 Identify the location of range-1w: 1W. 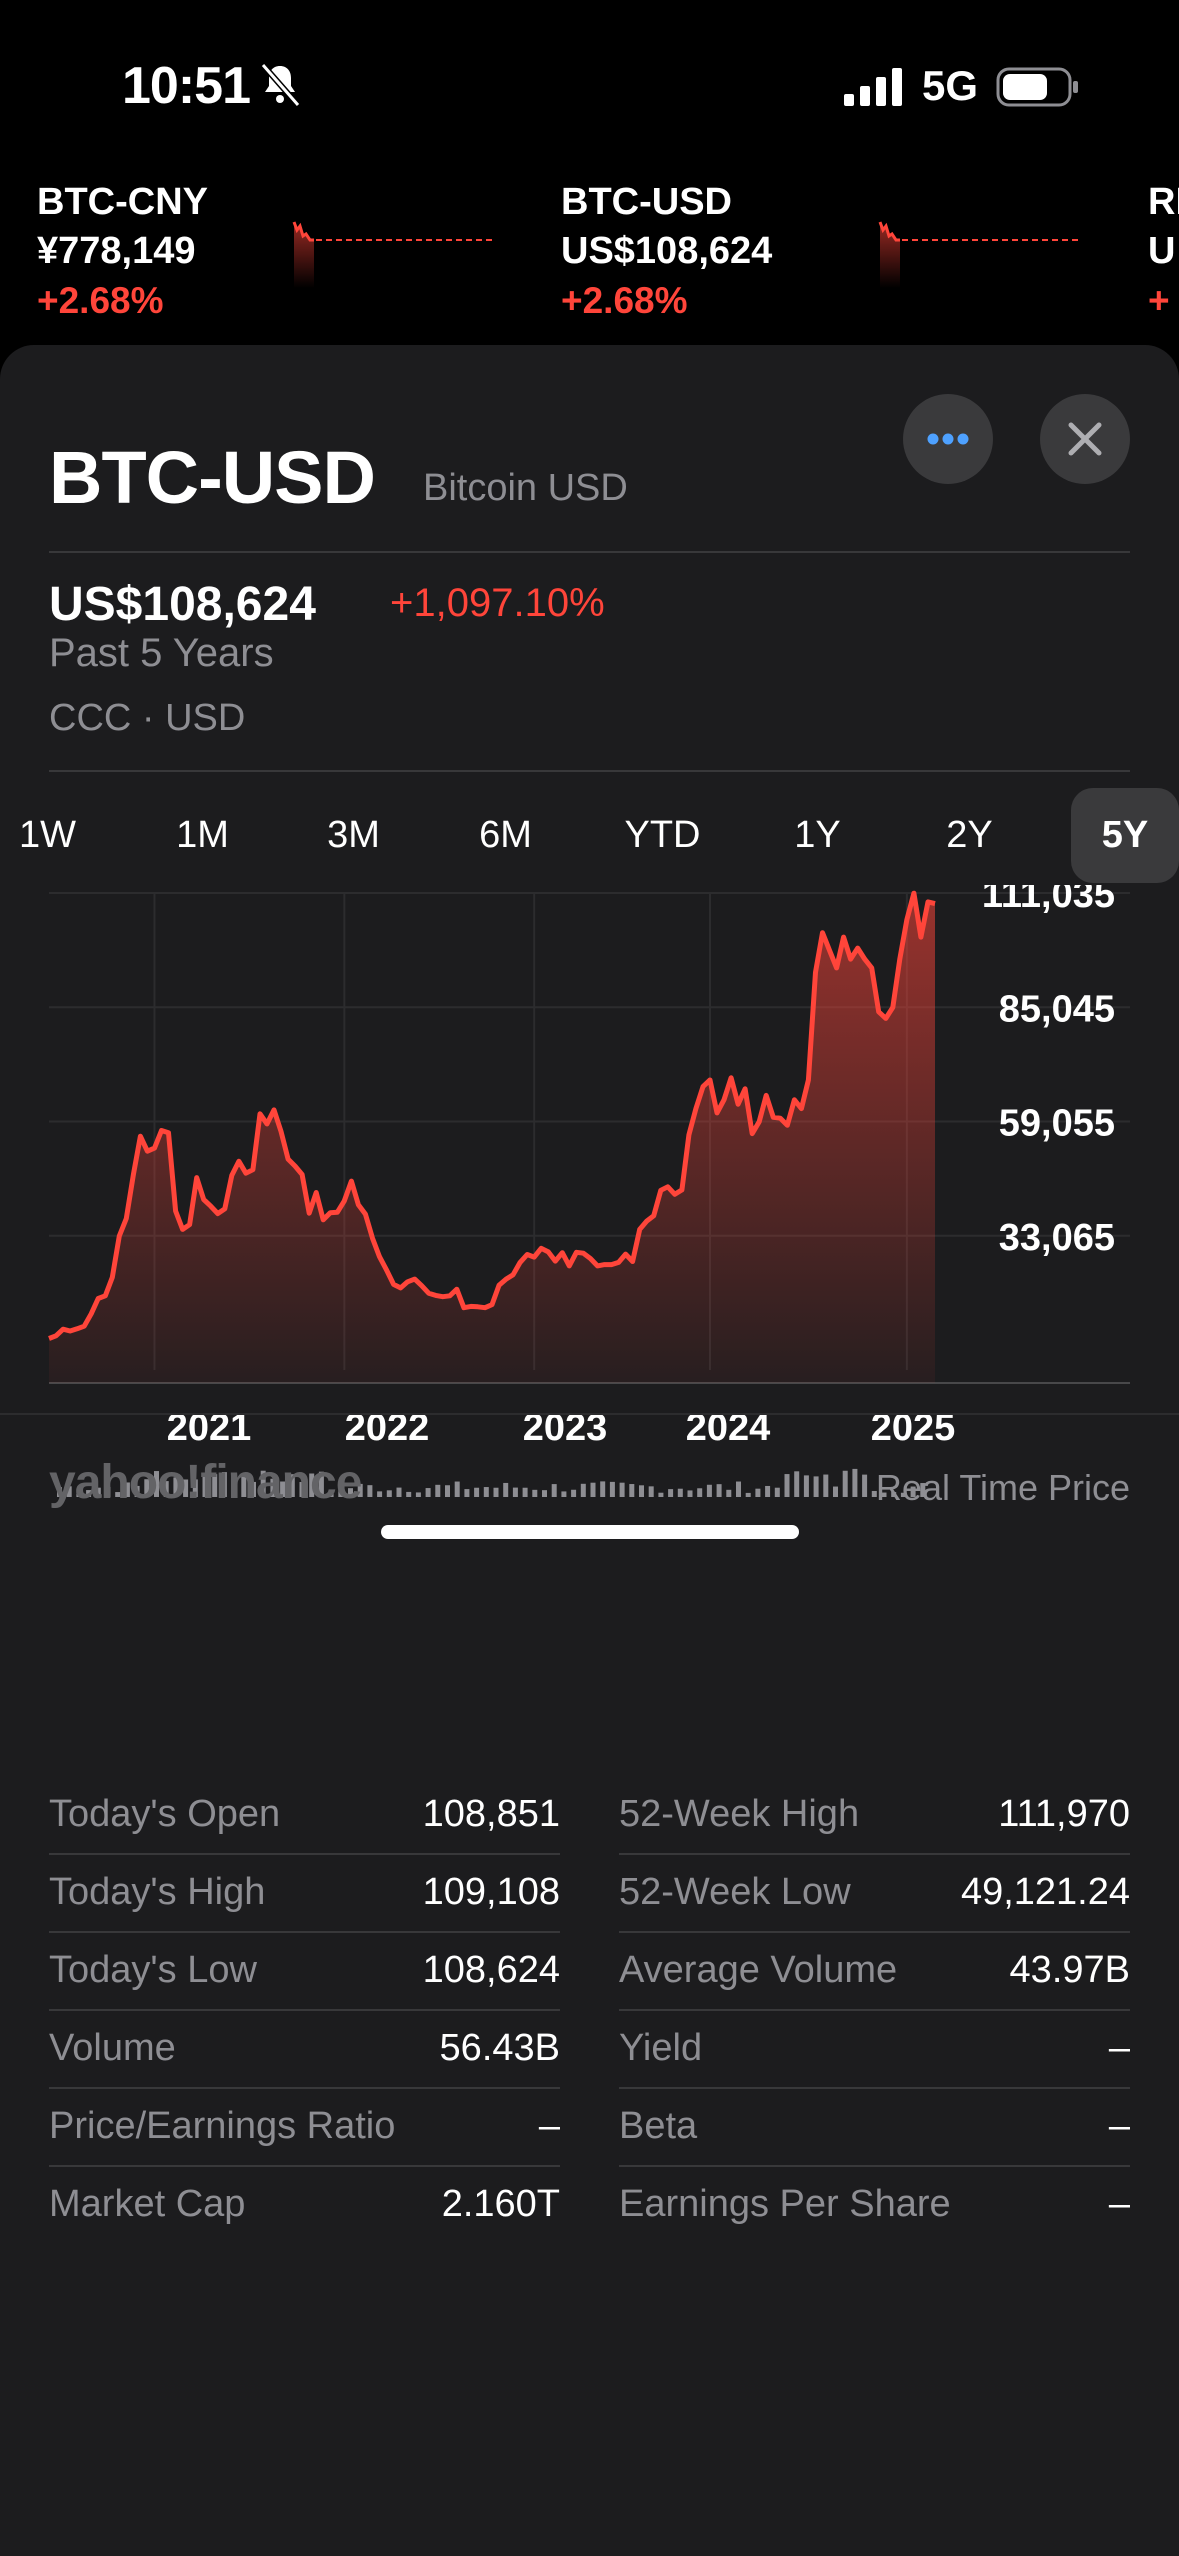
(47, 835).